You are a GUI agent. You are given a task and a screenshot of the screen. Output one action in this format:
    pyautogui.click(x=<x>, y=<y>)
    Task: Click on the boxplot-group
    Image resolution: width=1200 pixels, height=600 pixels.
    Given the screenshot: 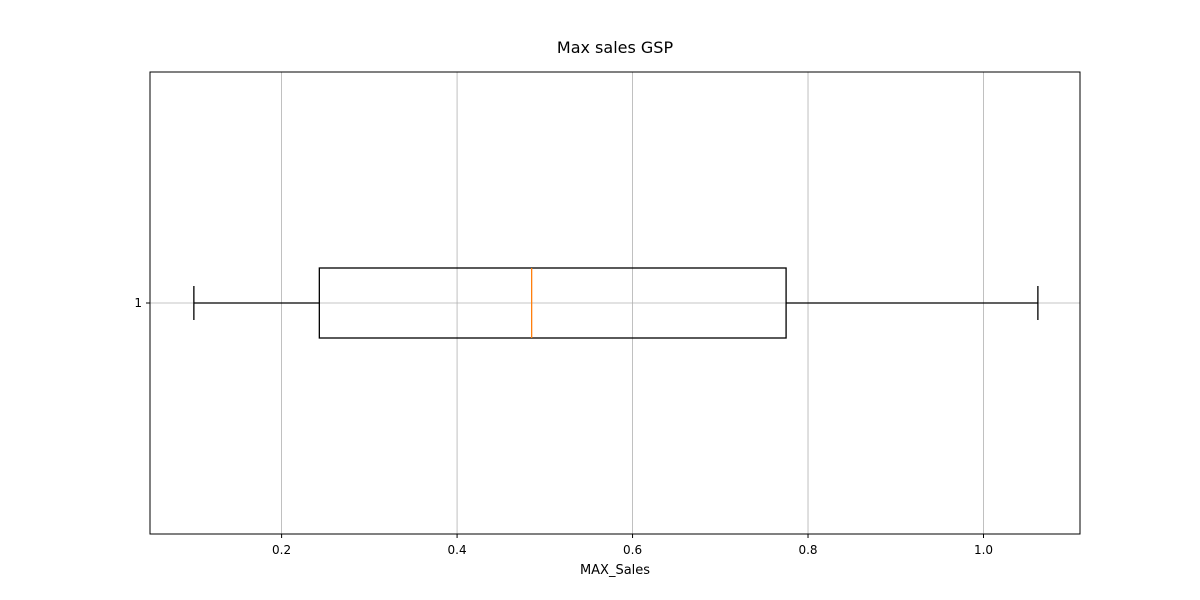 What is the action you would take?
    pyautogui.click(x=616, y=303)
    